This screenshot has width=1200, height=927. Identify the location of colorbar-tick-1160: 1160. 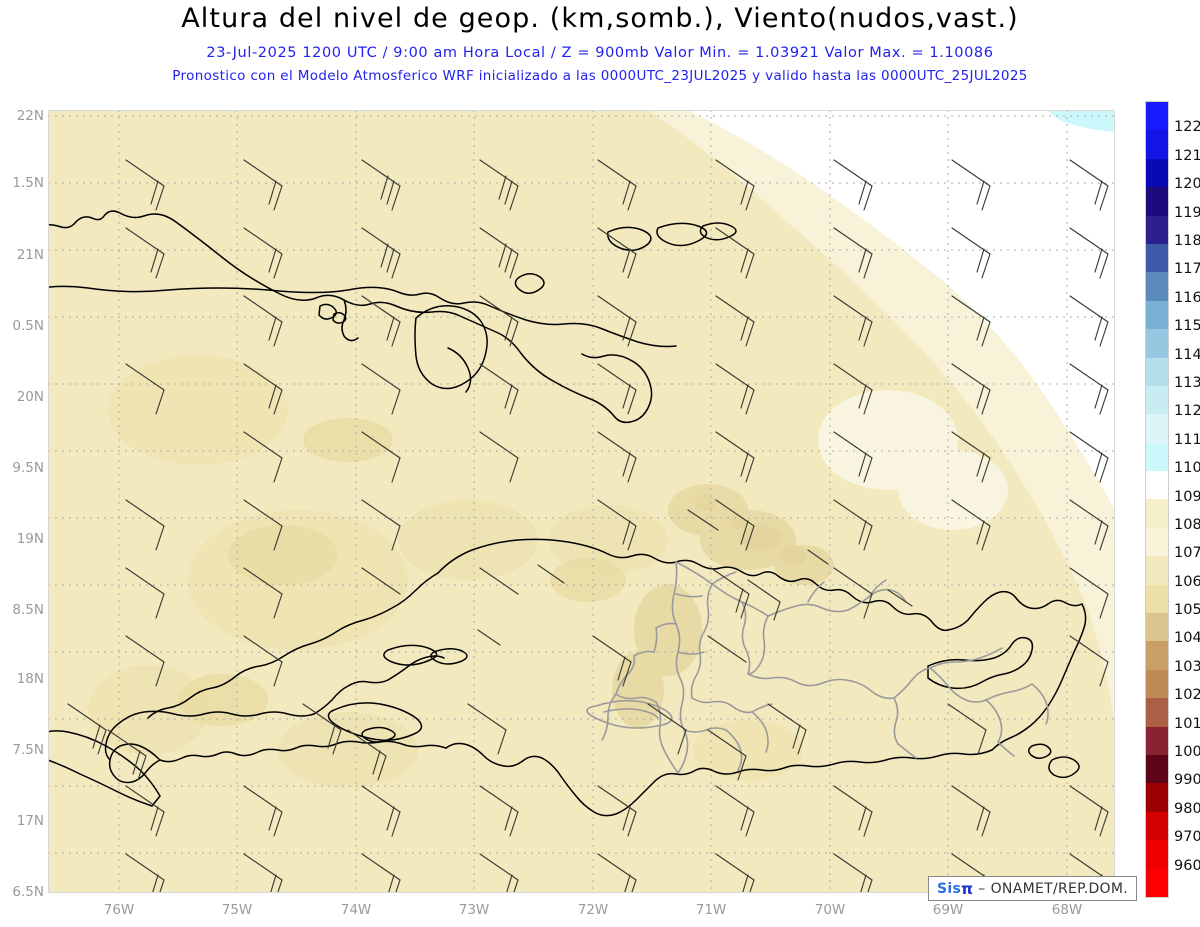
(1187, 297).